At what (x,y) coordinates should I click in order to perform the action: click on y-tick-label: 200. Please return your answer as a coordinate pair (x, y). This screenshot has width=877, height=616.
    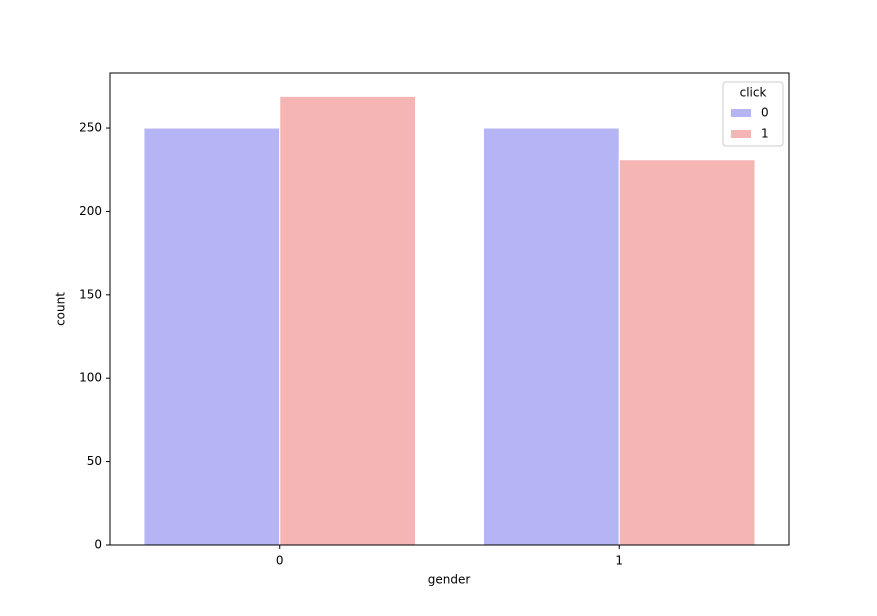
    Looking at the image, I should click on (90, 211).